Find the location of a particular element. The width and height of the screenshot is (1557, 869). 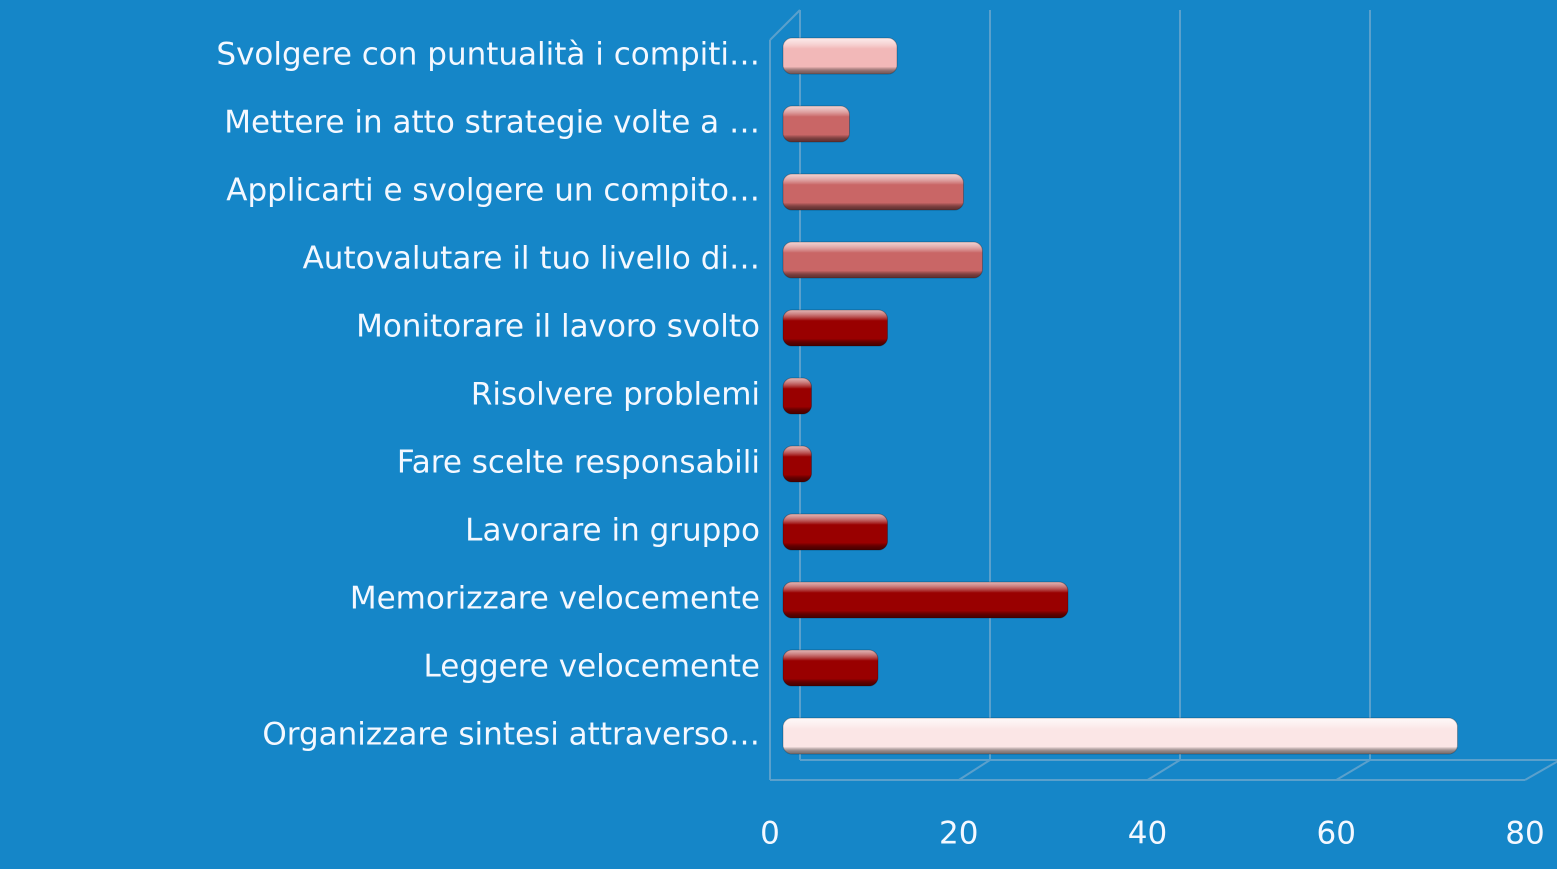

y-tick-label: Lavorare in gruppo is located at coordinates (612, 531).